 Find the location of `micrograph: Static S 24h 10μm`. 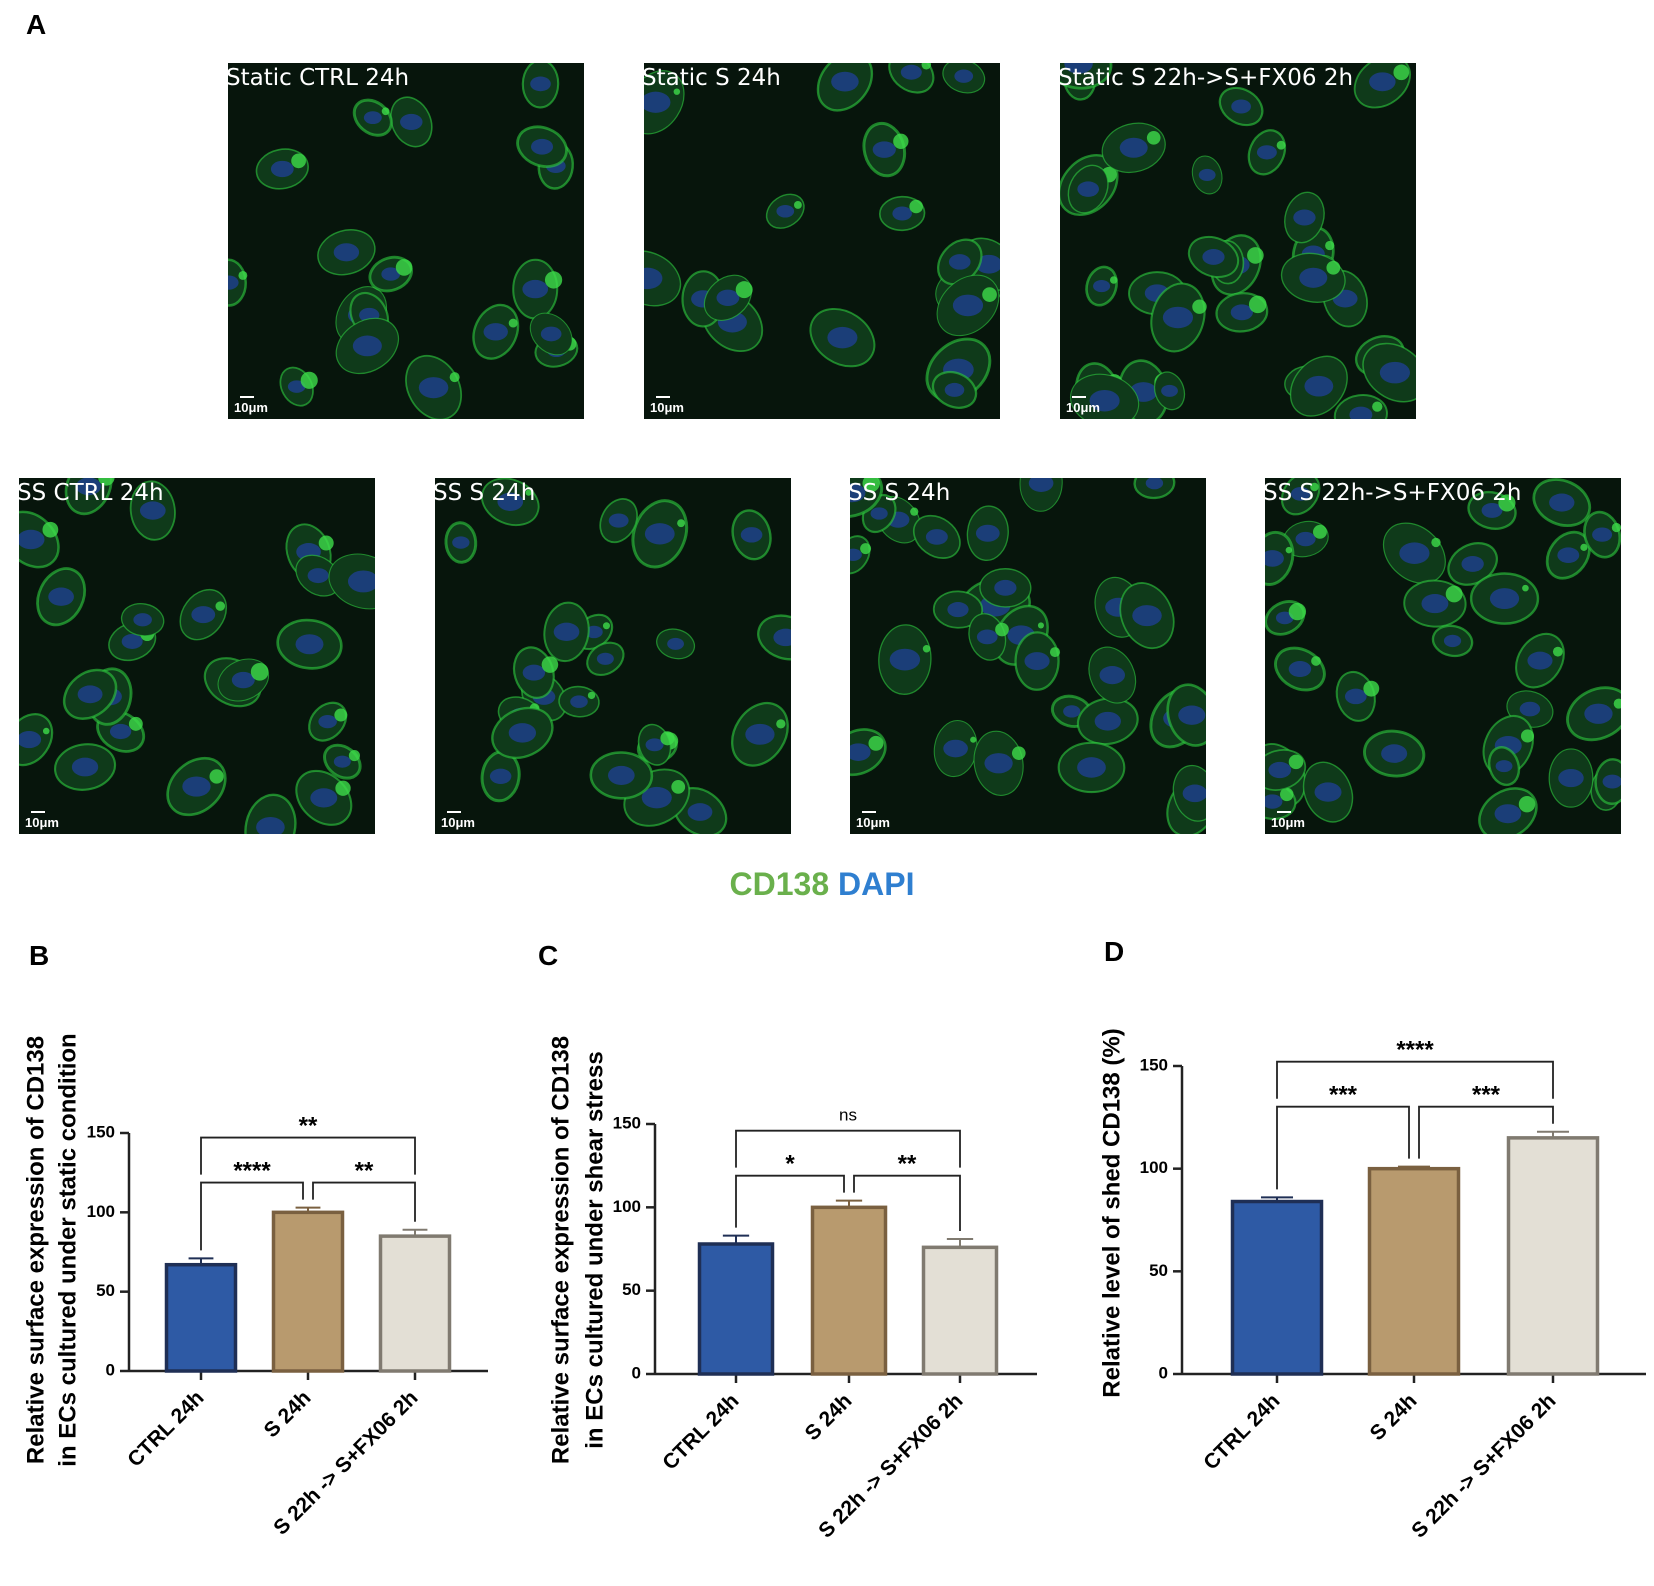

micrograph: Static S 24h 10μm is located at coordinates (821, 241).